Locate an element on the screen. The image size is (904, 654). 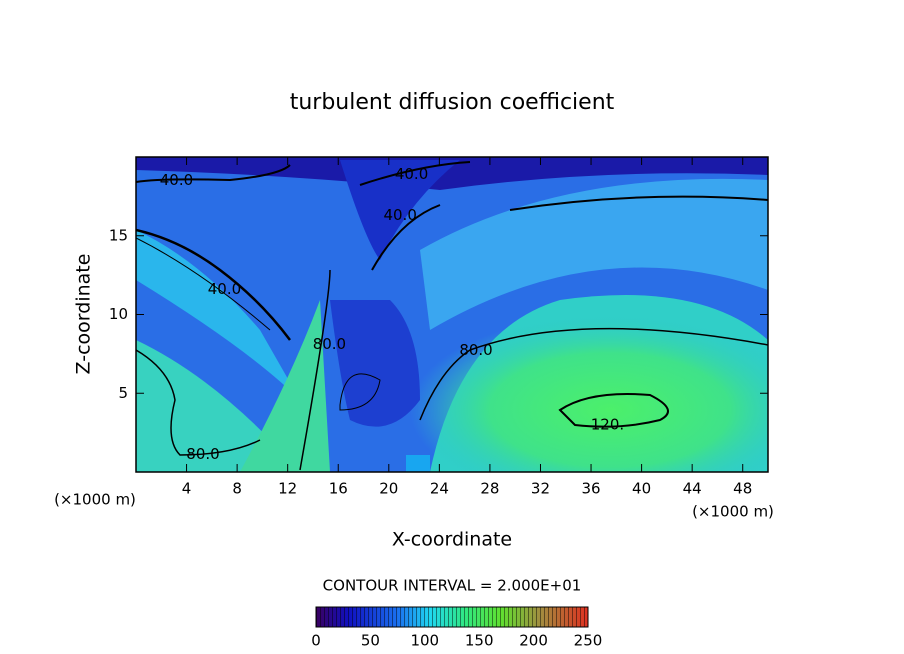
colorbar-tick-label: 250 is located at coordinates (588, 641).